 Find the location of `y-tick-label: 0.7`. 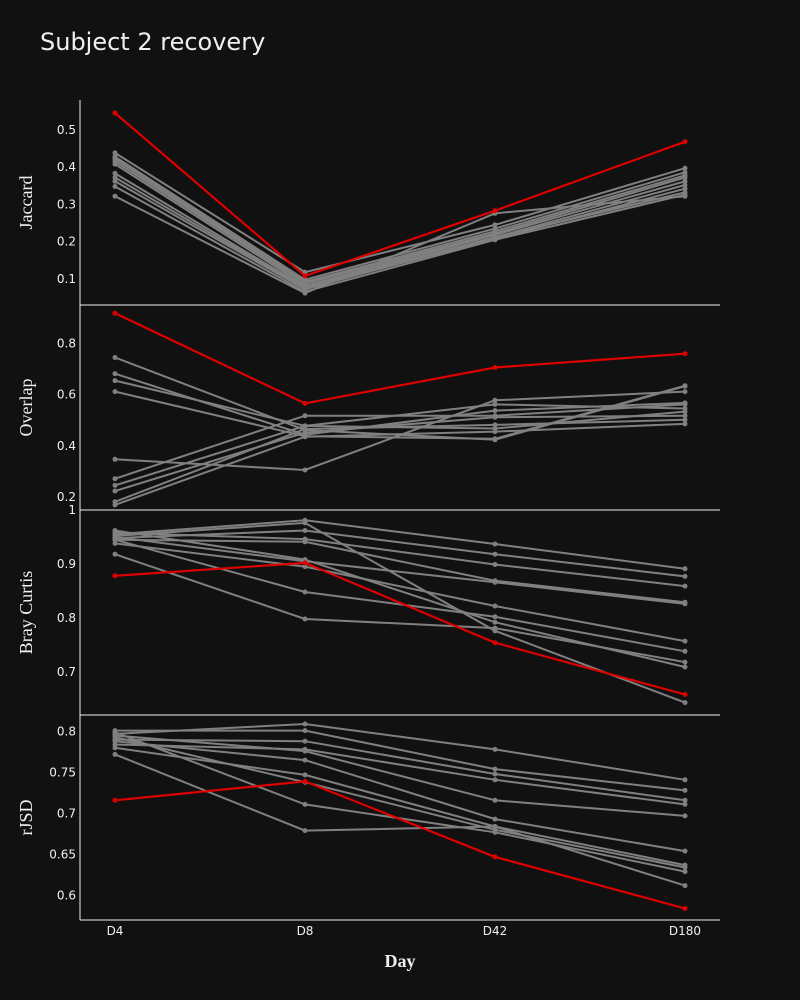

y-tick-label: 0.7 is located at coordinates (66, 672).